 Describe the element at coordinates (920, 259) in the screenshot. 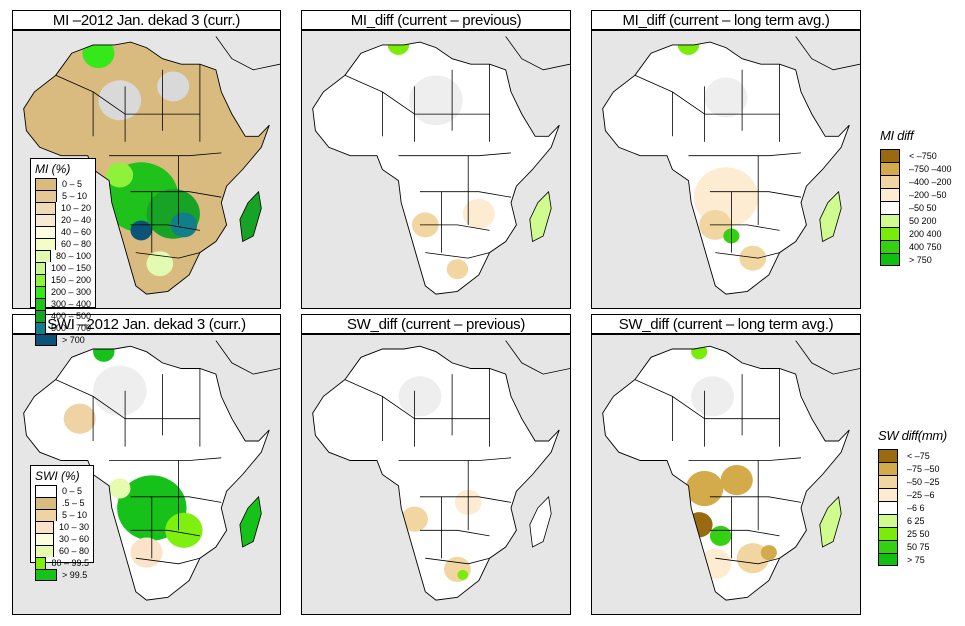

I see `legend-label: > 750` at that location.